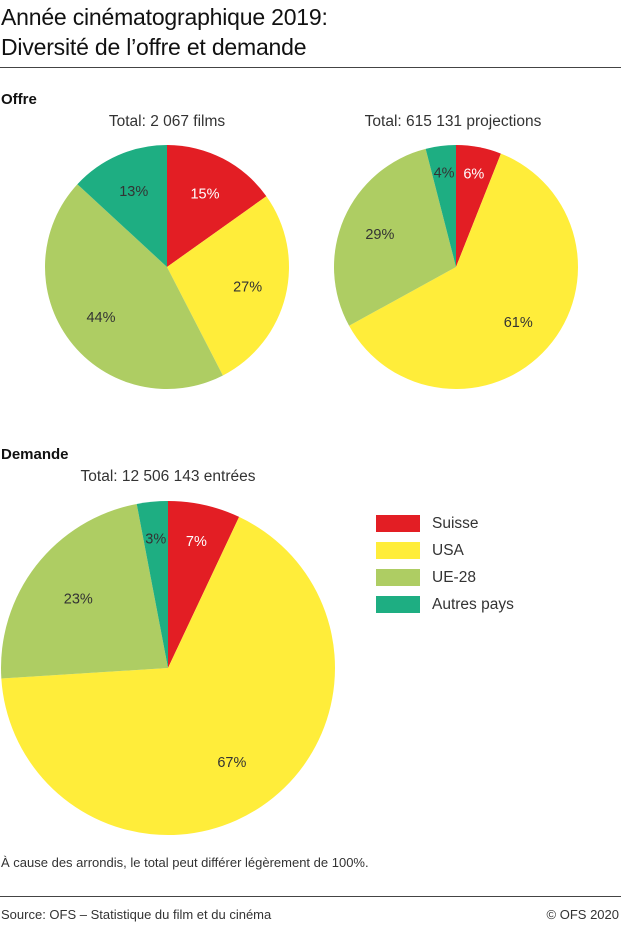 This screenshot has width=621, height=925. What do you see at coordinates (448, 550) in the screenshot?
I see `legend-label-usa: USA` at bounding box center [448, 550].